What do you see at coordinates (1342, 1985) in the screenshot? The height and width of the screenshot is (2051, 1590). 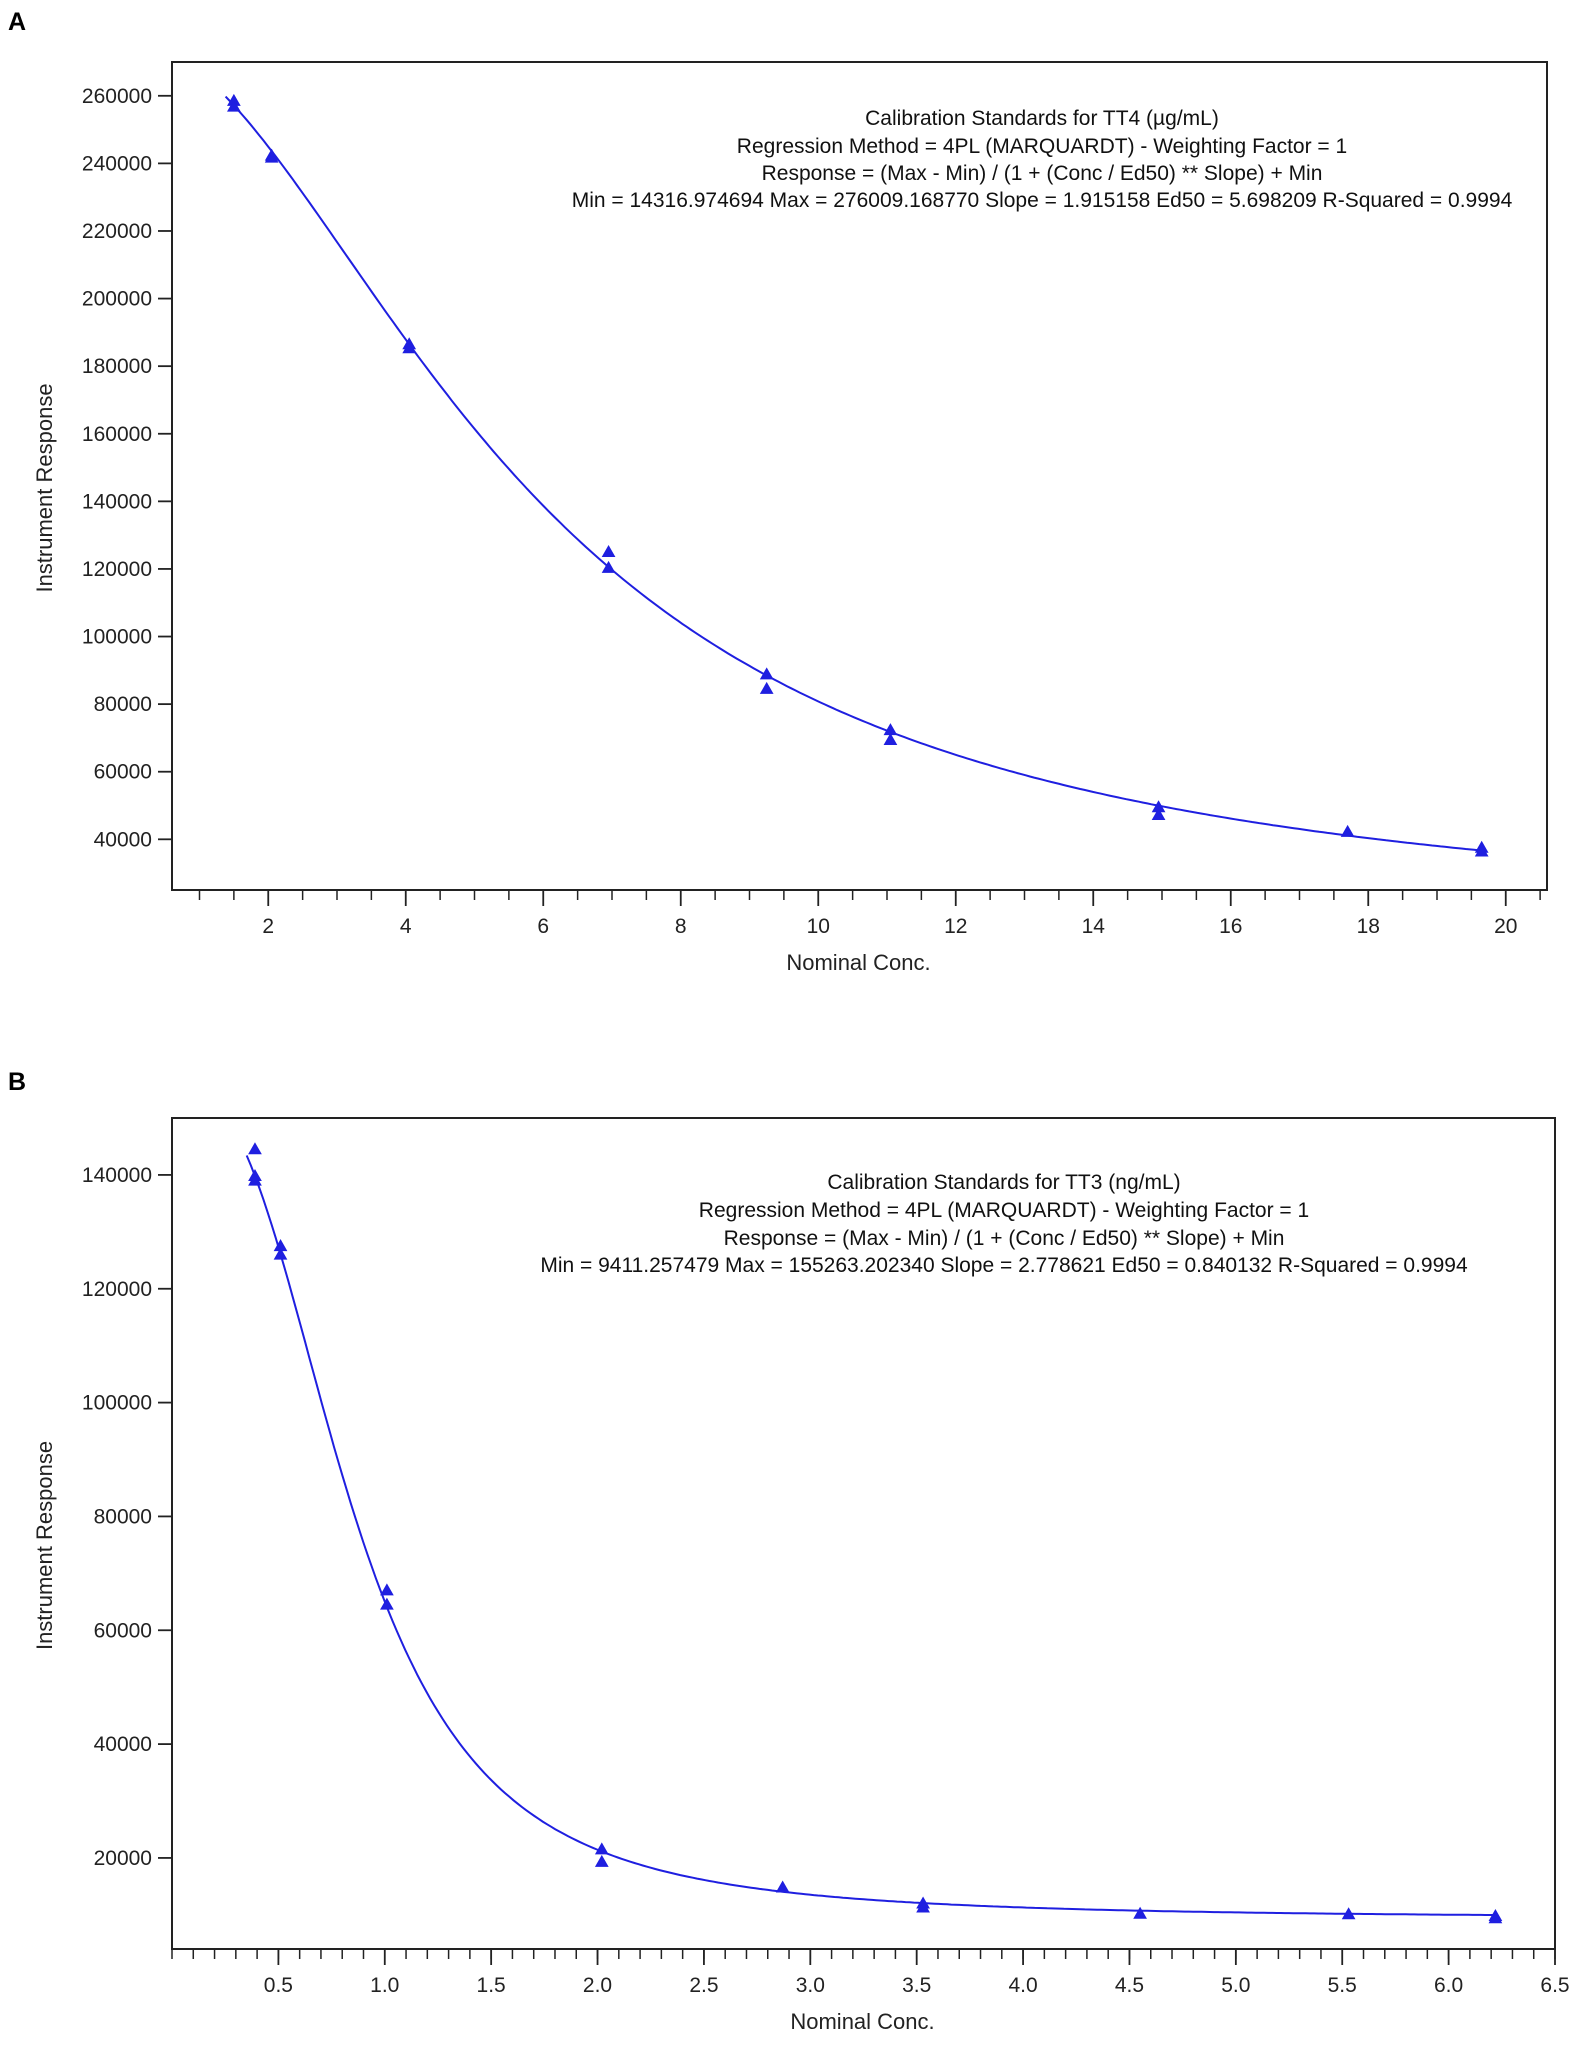 I see `x-tick-label: 5.5` at bounding box center [1342, 1985].